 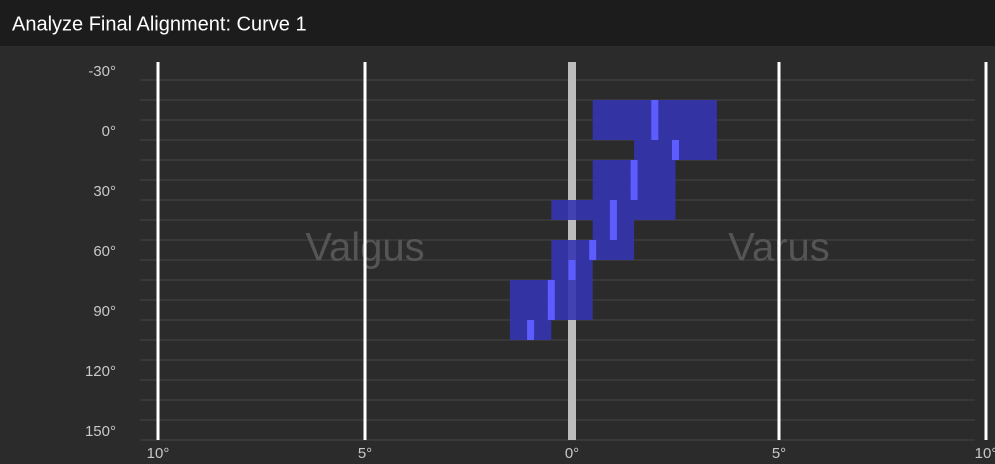 I want to click on y-tick-label: 0°, so click(x=109, y=131).